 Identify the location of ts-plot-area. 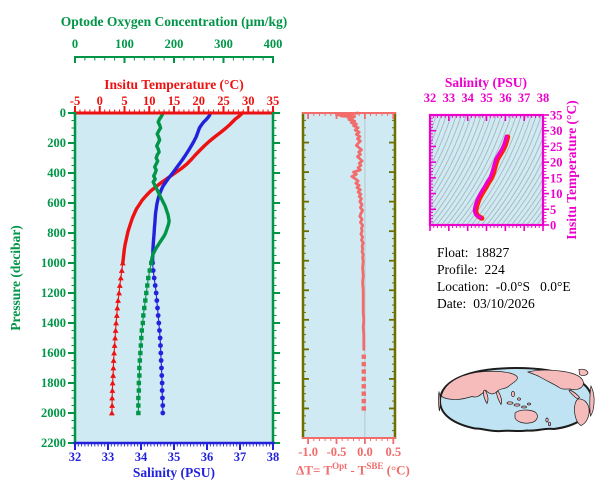
(486, 170).